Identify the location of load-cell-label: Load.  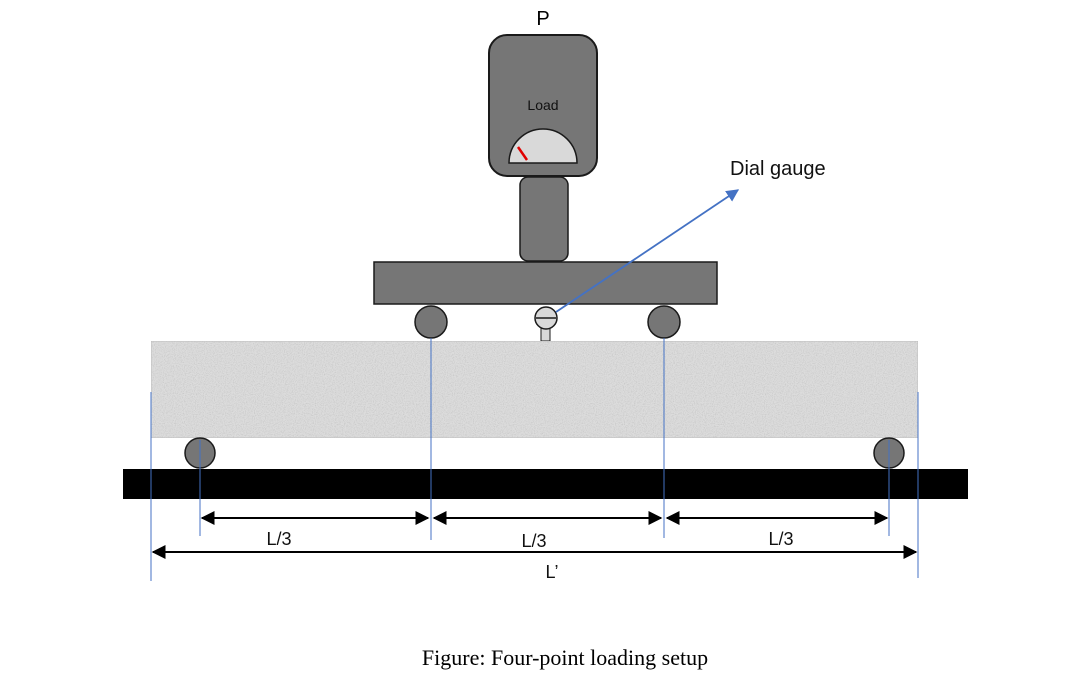
(542, 105).